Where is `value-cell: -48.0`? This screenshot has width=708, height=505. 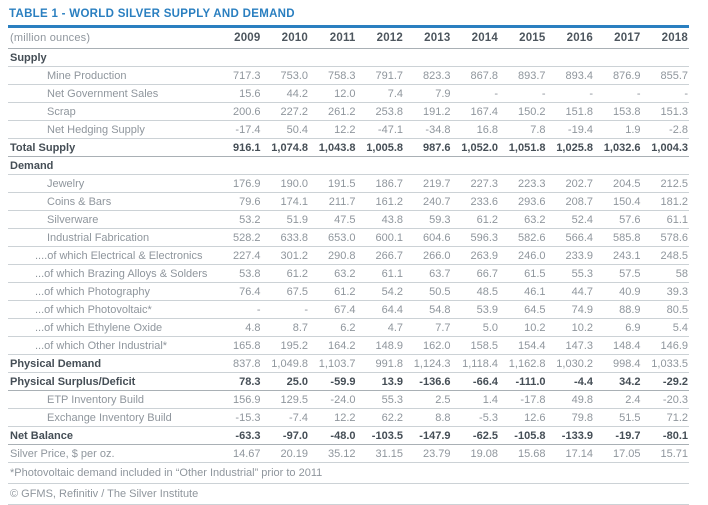
value-cell: -48.0 is located at coordinates (343, 435).